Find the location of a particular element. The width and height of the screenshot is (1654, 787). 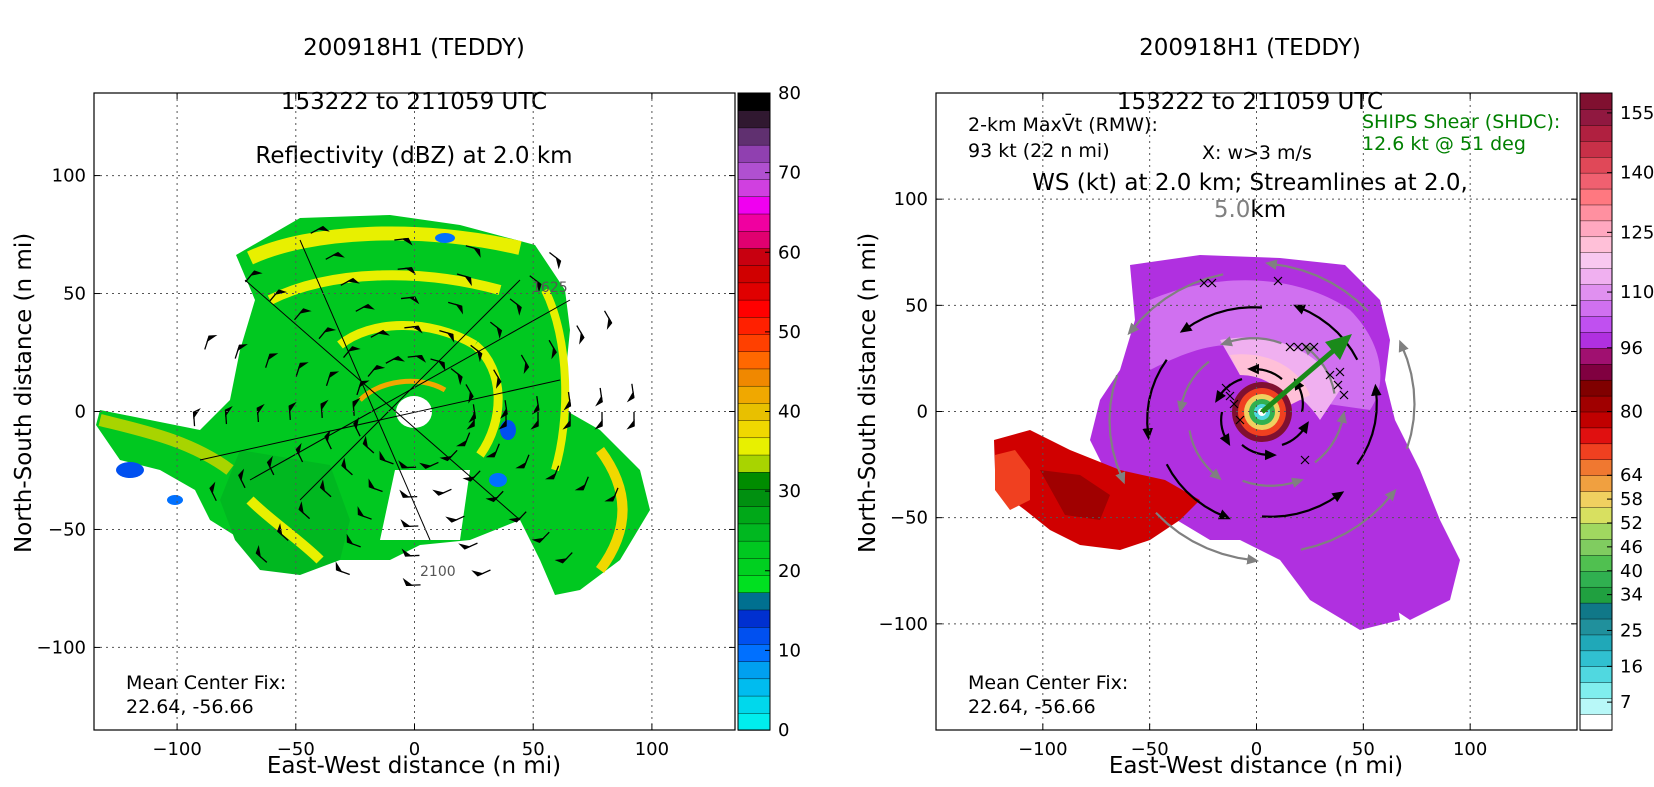

x-tick-label: 50 is located at coordinates (1363, 749).